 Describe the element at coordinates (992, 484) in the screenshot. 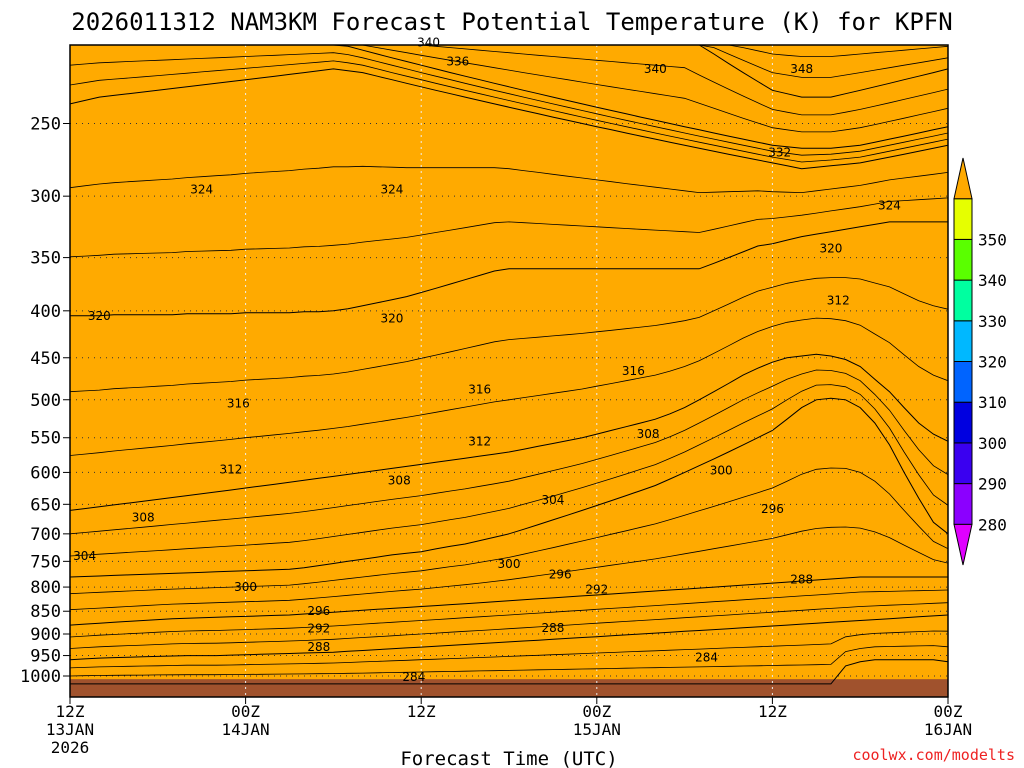

I see `colorbar-label: 290` at that location.